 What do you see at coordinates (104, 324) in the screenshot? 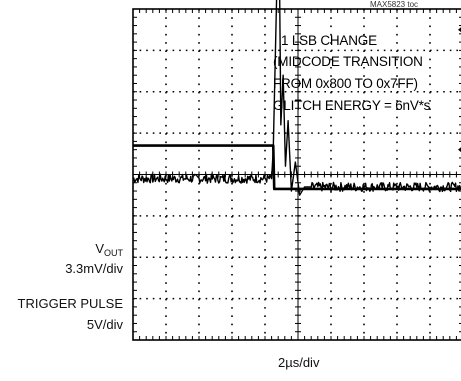
I see `trigger-scale: 5V/div` at bounding box center [104, 324].